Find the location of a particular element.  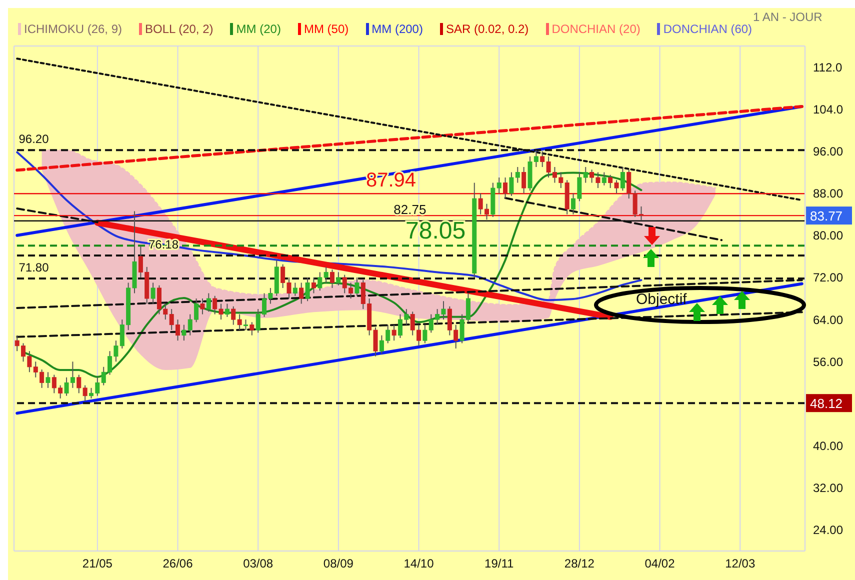

y-tick-label: 24.00 is located at coordinates (828, 530).